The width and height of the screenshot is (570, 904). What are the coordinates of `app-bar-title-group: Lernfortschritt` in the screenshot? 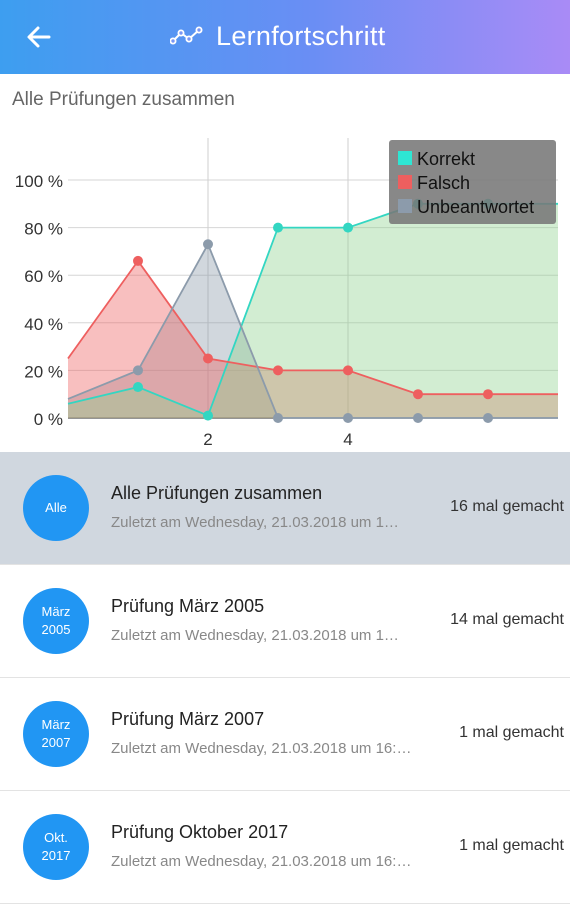 It's located at (278, 36).